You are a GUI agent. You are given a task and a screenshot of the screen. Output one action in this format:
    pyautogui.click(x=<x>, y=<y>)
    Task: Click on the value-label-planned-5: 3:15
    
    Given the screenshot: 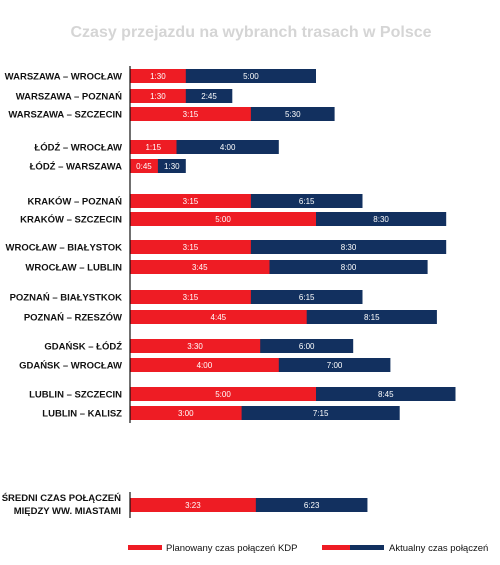 What is the action you would take?
    pyautogui.click(x=191, y=201)
    